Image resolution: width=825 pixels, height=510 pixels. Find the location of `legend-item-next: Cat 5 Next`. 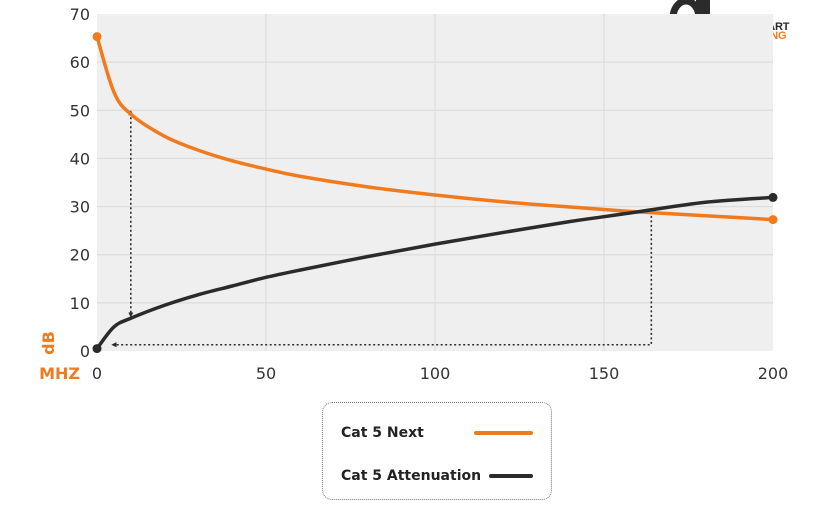

legend-item-next: Cat 5 Next is located at coordinates (437, 433).